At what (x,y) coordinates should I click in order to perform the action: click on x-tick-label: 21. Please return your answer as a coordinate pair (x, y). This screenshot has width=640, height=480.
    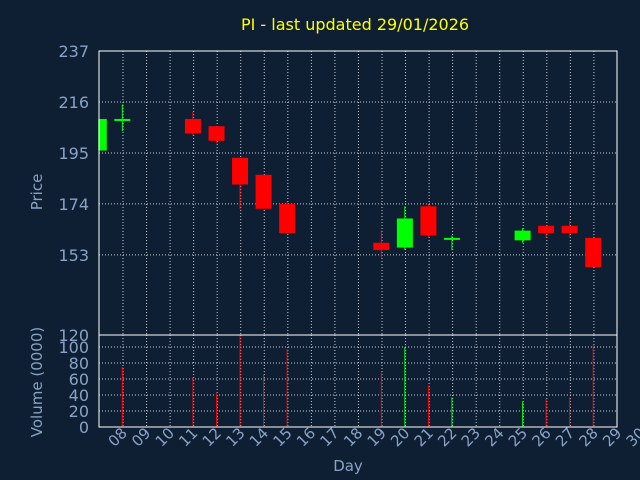
    Looking at the image, I should click on (424, 437).